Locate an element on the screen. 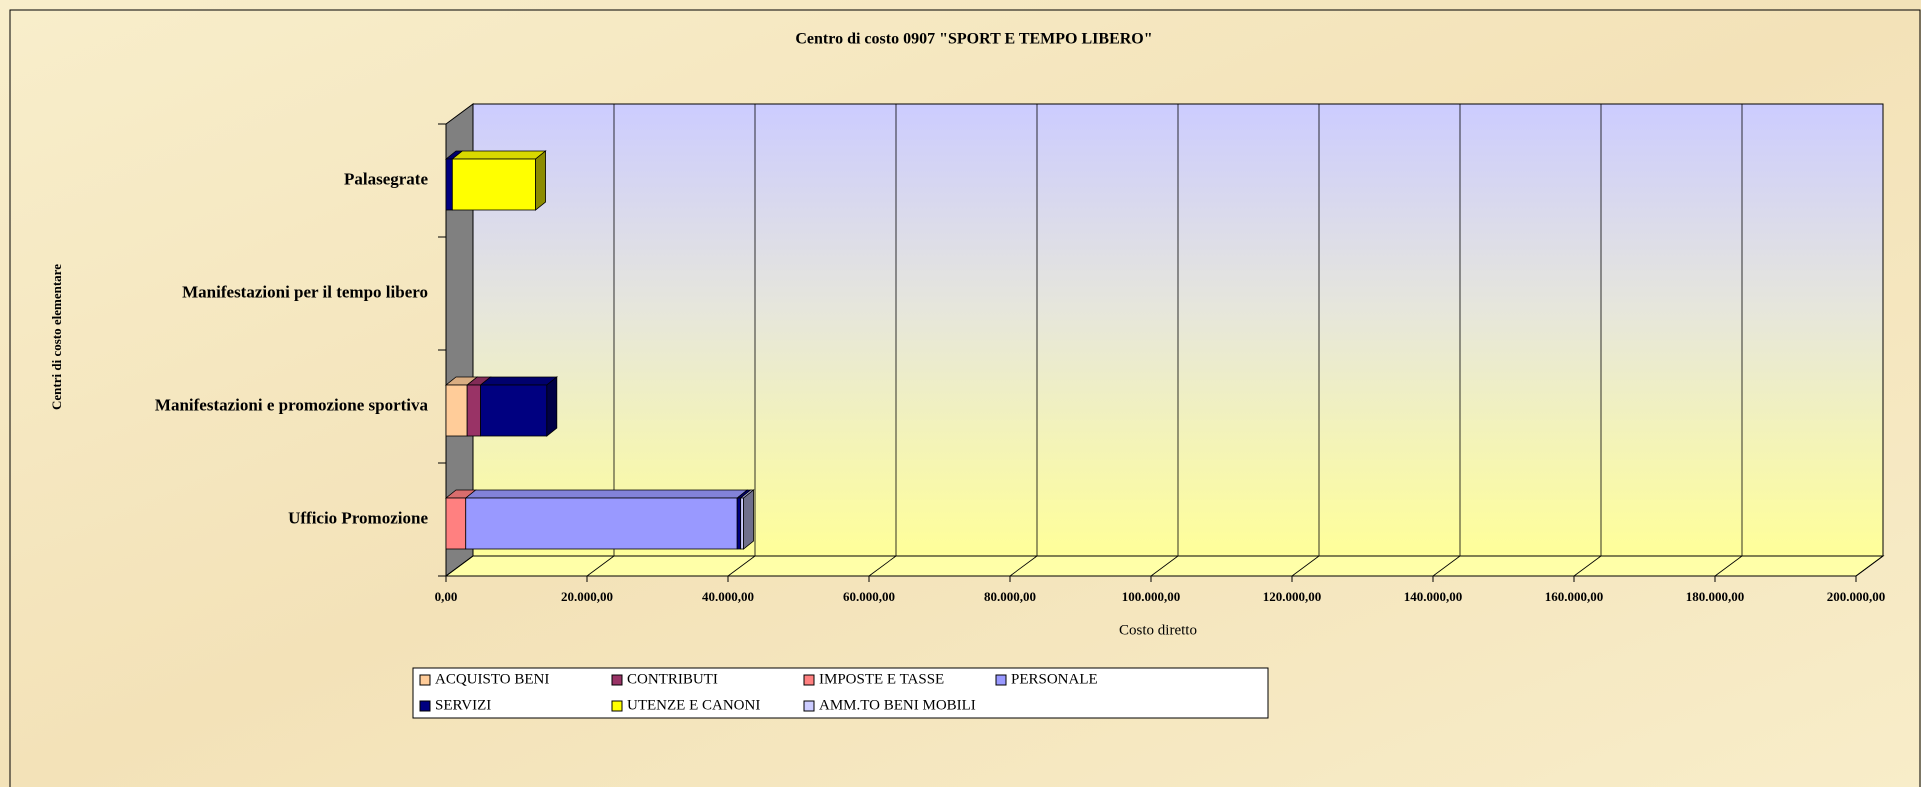  legend-label: AMM.TO BENI MOBILI is located at coordinates (897, 705).